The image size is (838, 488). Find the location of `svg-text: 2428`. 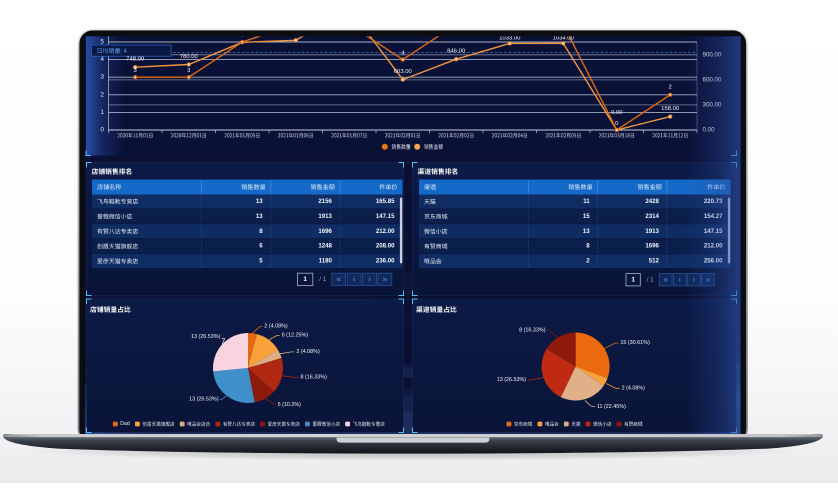

svg-text: 2428 is located at coordinates (652, 201).